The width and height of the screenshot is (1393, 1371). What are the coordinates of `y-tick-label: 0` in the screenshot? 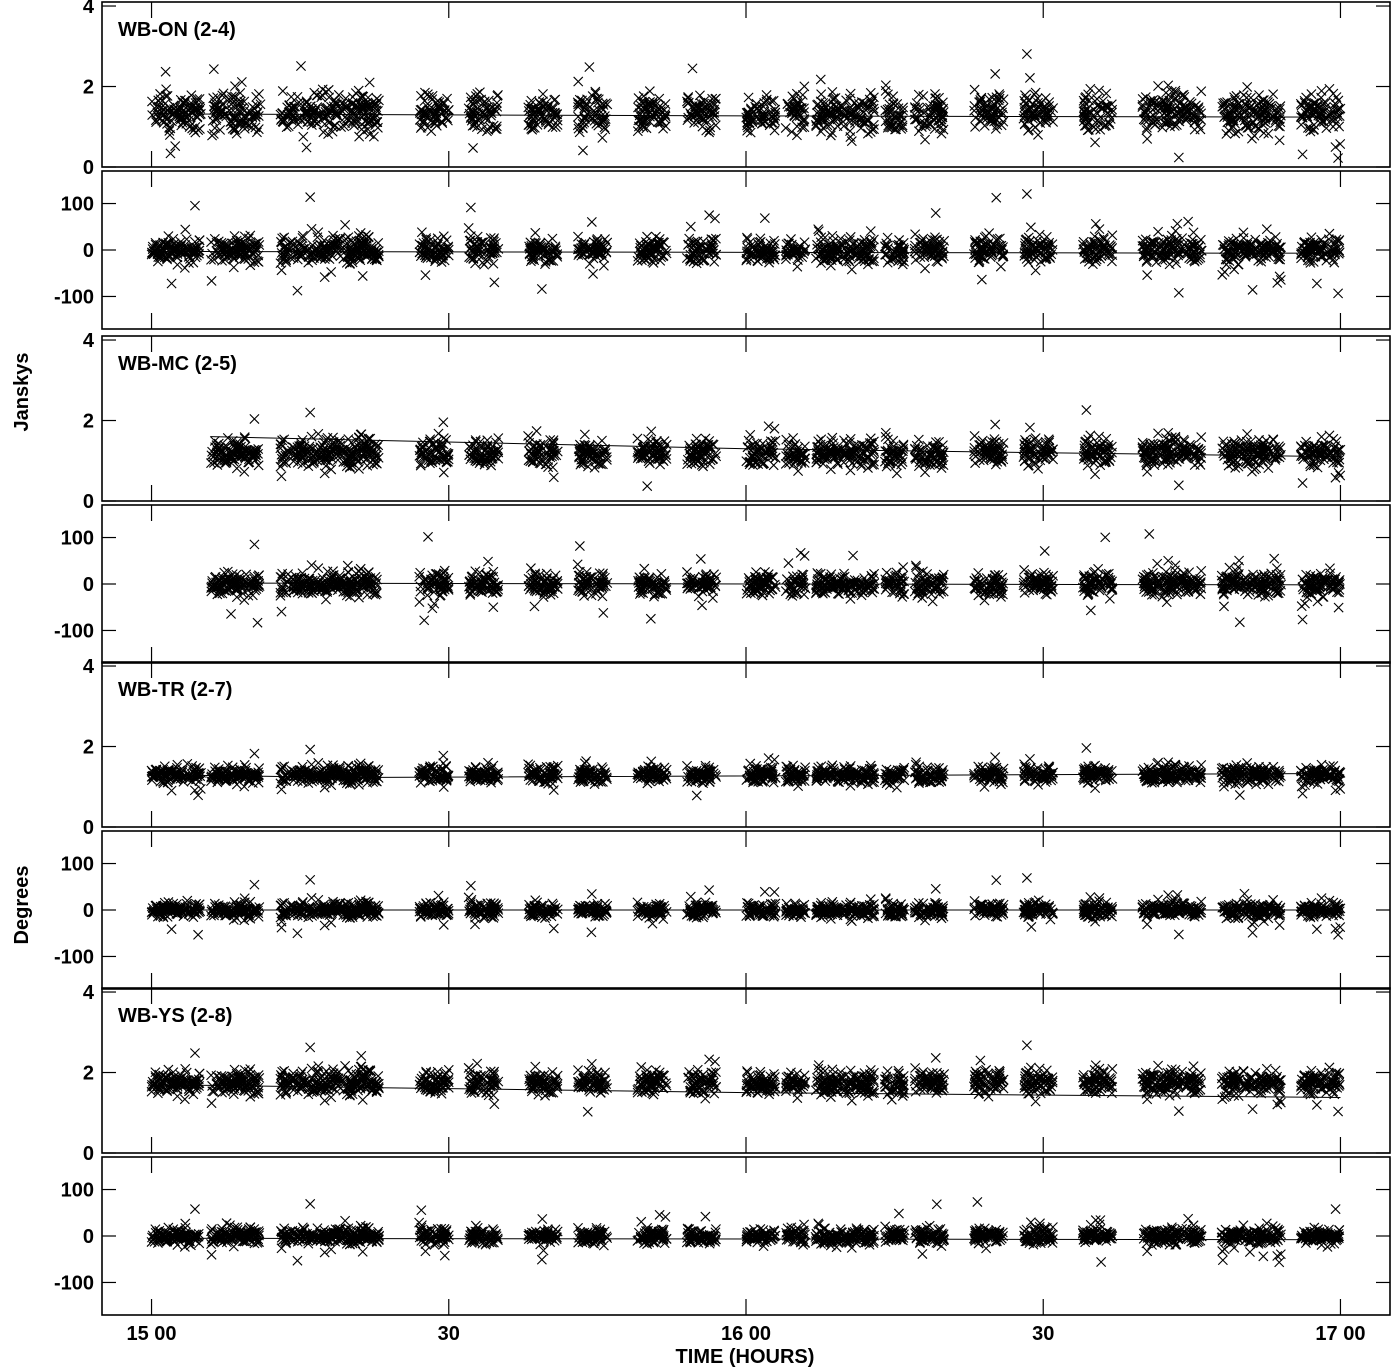 It's located at (88, 168).